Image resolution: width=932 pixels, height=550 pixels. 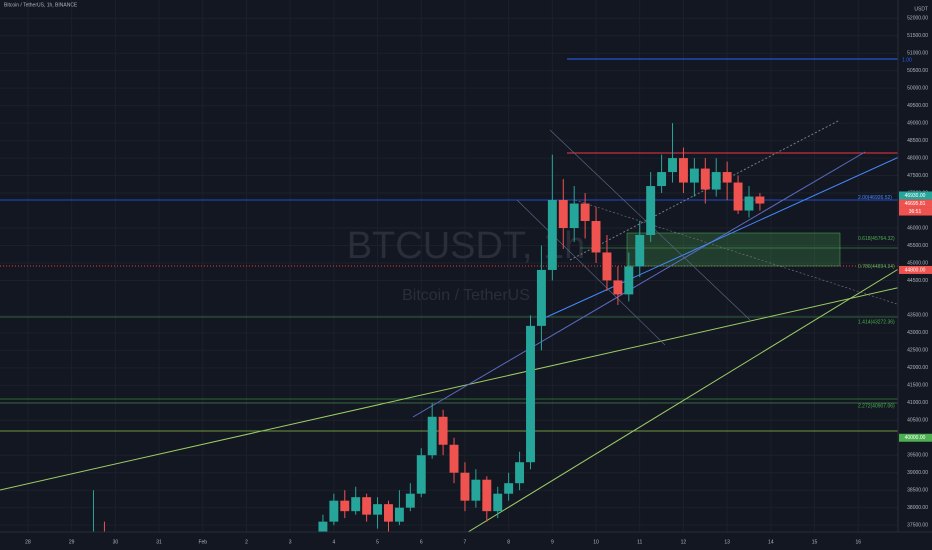 I want to click on countdown: 36:51, so click(x=915, y=212).